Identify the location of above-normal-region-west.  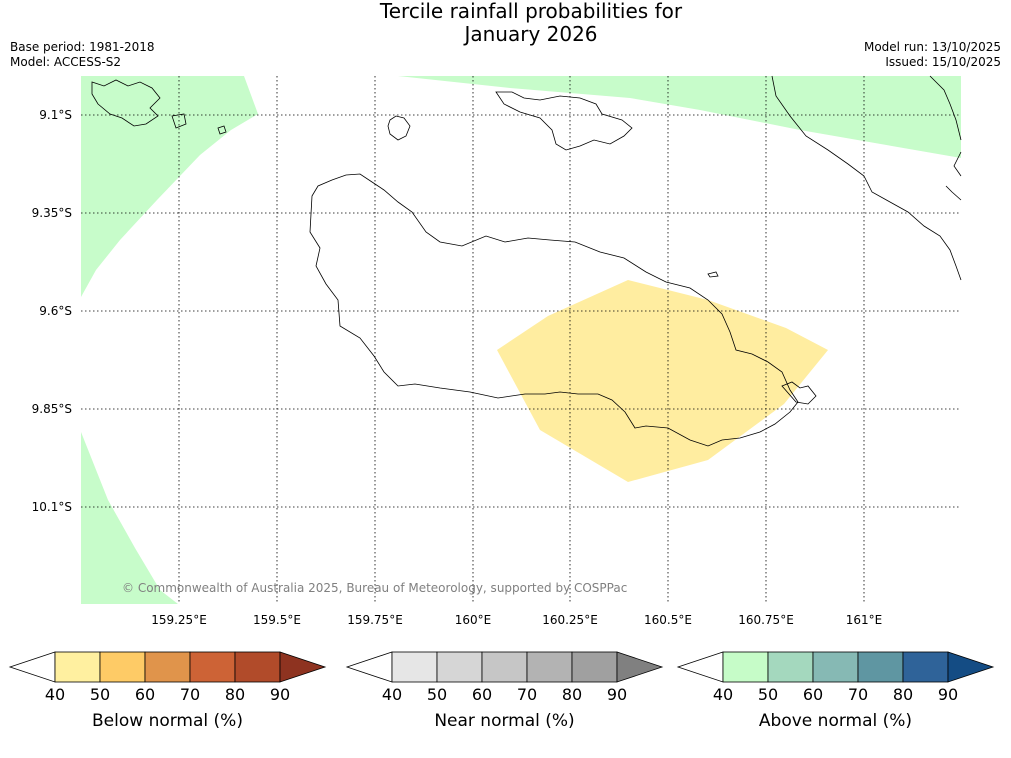
(169, 186).